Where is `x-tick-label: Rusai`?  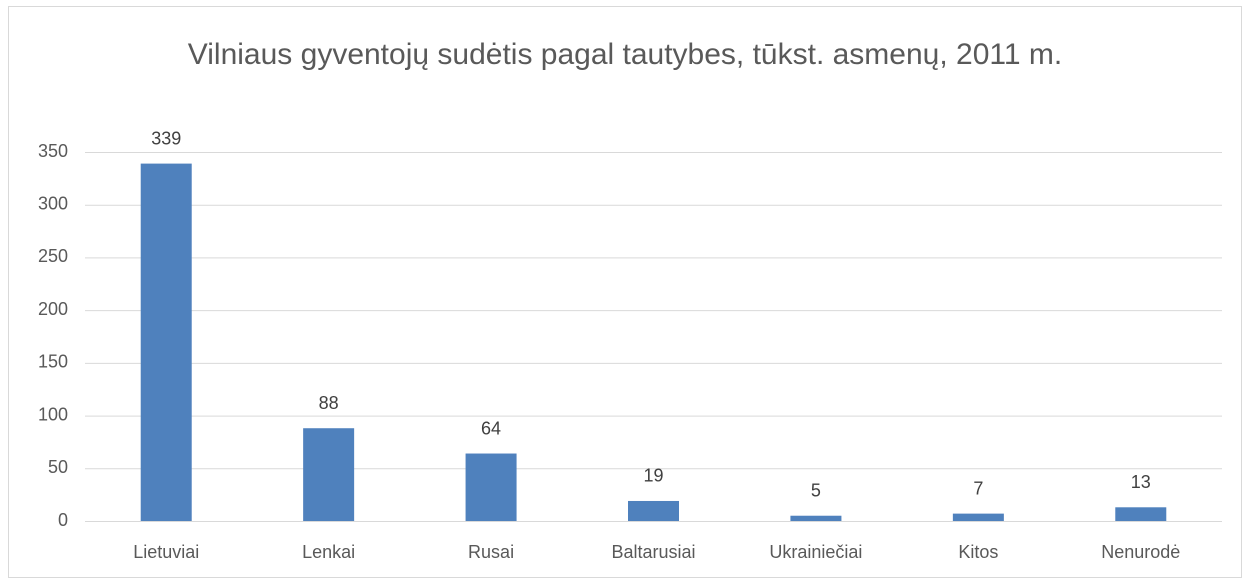
x-tick-label: Rusai is located at coordinates (491, 552).